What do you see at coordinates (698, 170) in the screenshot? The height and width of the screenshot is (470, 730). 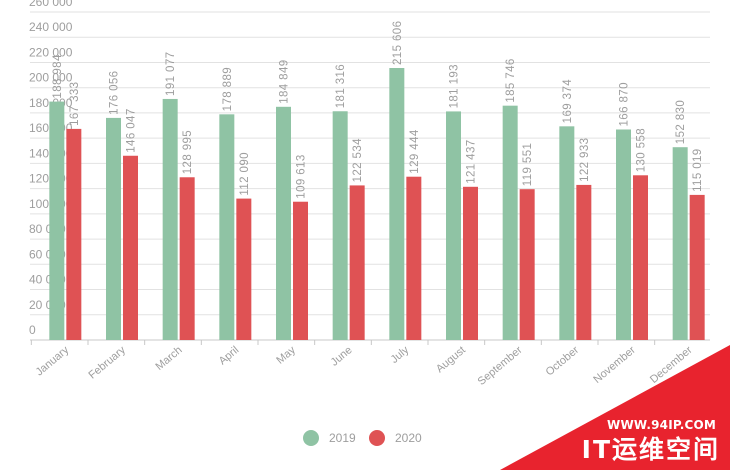 I see `data-label: 115 019` at bounding box center [698, 170].